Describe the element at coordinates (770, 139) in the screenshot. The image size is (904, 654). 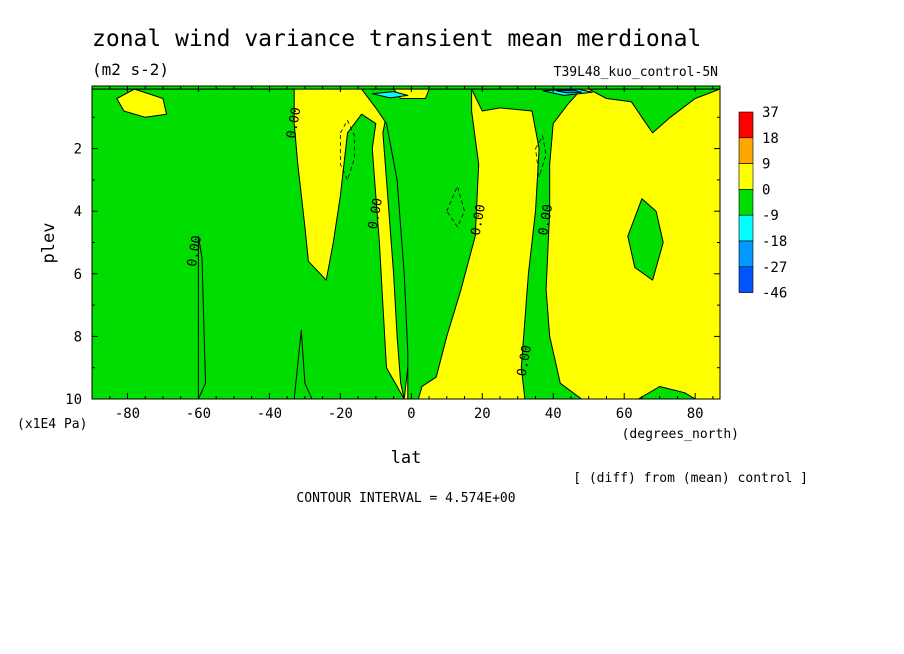
I see `legend-label: 18` at that location.